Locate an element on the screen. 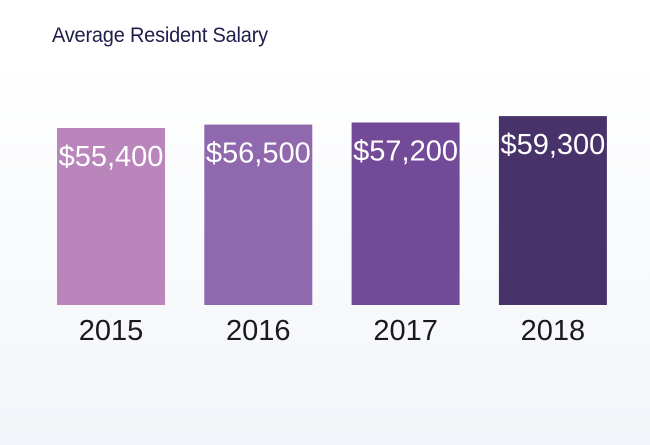 This screenshot has height=445, width=650. bar-2016 is located at coordinates (258, 214).